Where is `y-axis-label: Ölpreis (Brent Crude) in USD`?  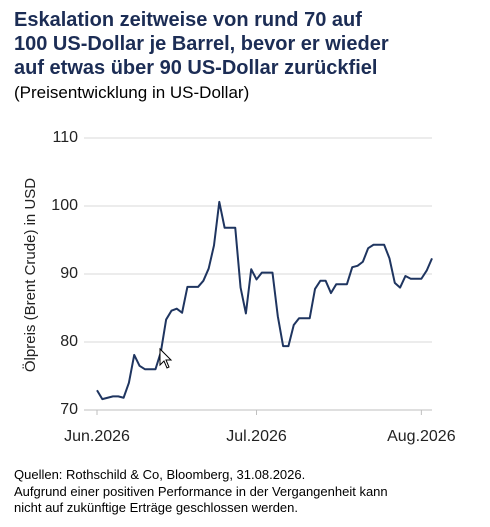 y-axis-label: Ölpreis (Brent Crude) in USD is located at coordinates (30, 275).